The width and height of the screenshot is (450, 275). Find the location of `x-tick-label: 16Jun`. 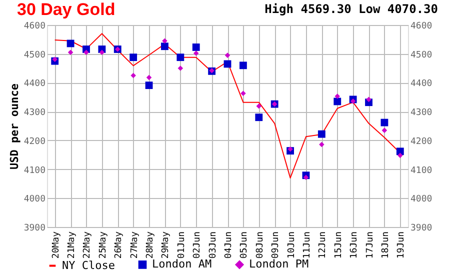

x-tick-label: 16Jun is located at coordinates (355, 245).